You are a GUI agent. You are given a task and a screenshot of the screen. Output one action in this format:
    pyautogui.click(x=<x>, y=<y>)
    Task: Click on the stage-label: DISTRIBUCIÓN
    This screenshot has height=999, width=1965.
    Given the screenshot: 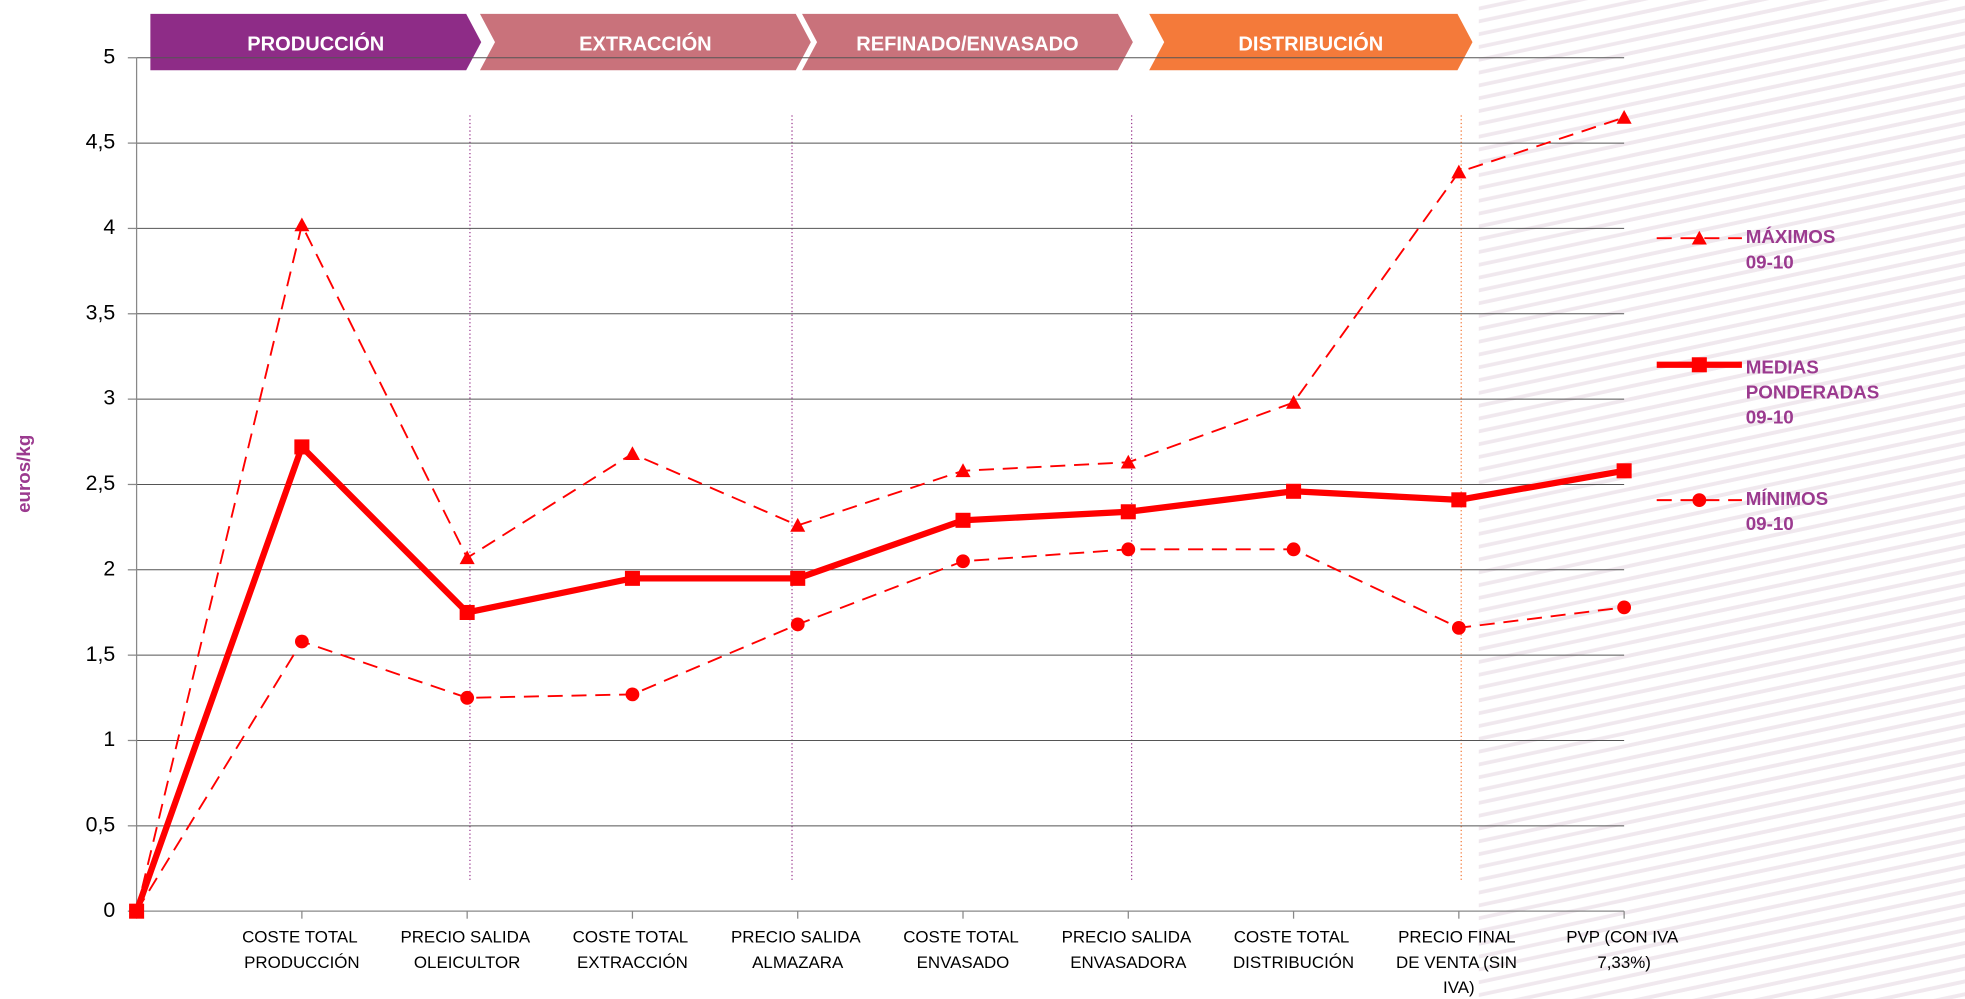 What is the action you would take?
    pyautogui.click(x=1310, y=44)
    